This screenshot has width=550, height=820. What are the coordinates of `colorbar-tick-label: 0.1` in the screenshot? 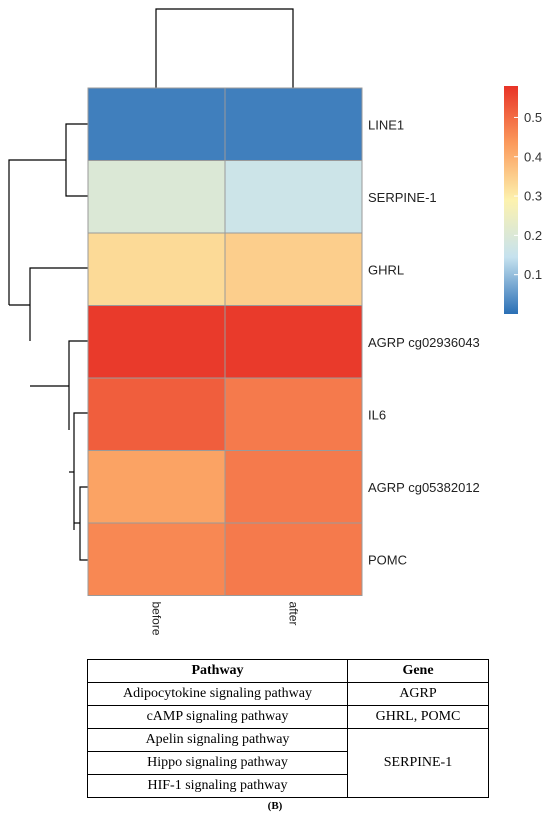 It's located at (533, 274).